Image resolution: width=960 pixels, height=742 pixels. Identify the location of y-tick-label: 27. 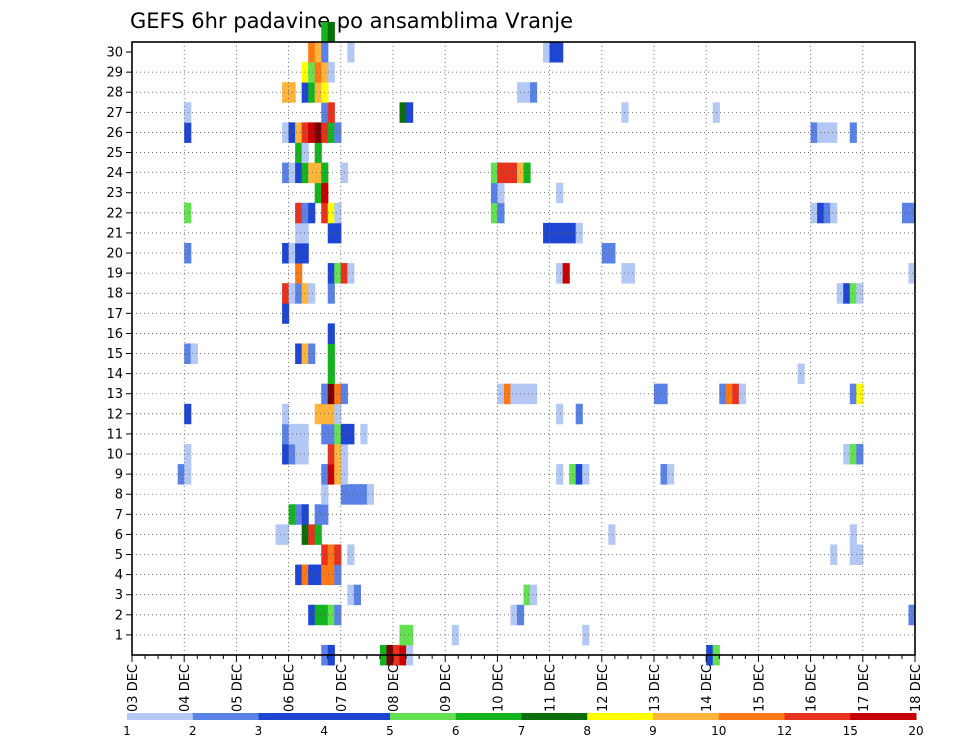
(114, 113).